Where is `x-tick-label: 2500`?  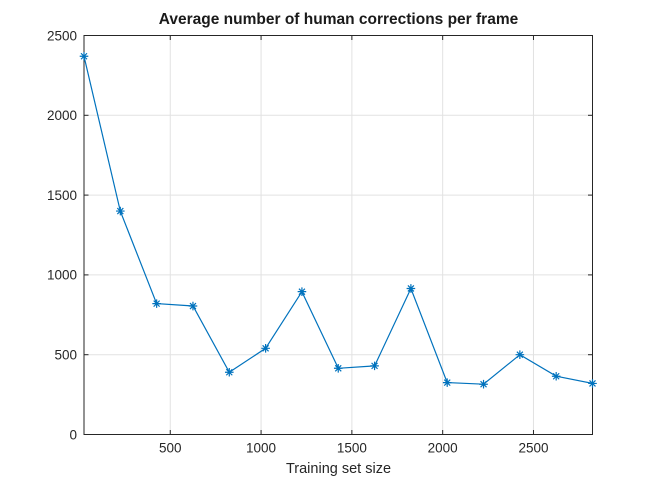
x-tick-label: 2500 is located at coordinates (533, 448).